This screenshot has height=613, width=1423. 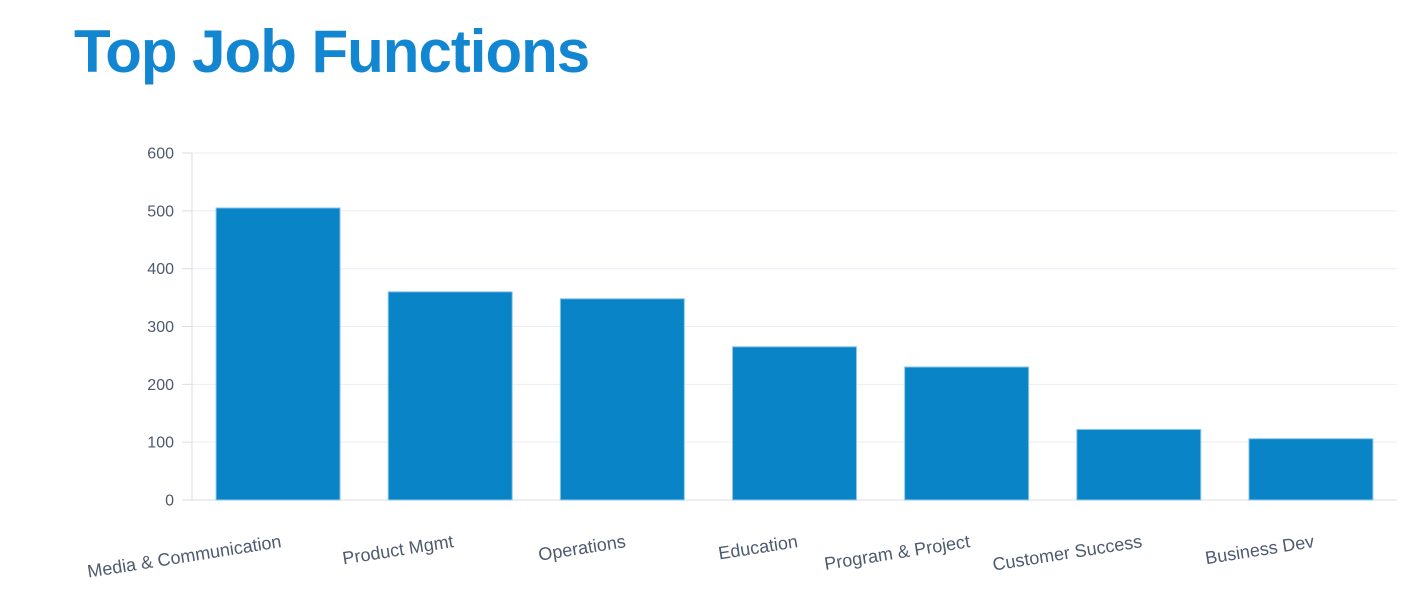 What do you see at coordinates (160, 385) in the screenshot?
I see `y-axis-label: 200` at bounding box center [160, 385].